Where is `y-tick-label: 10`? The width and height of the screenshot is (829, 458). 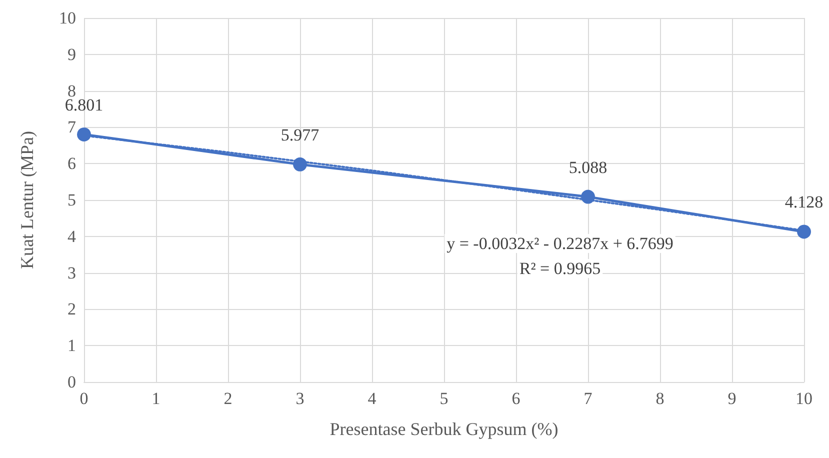 y-tick-label: 10 is located at coordinates (67, 18).